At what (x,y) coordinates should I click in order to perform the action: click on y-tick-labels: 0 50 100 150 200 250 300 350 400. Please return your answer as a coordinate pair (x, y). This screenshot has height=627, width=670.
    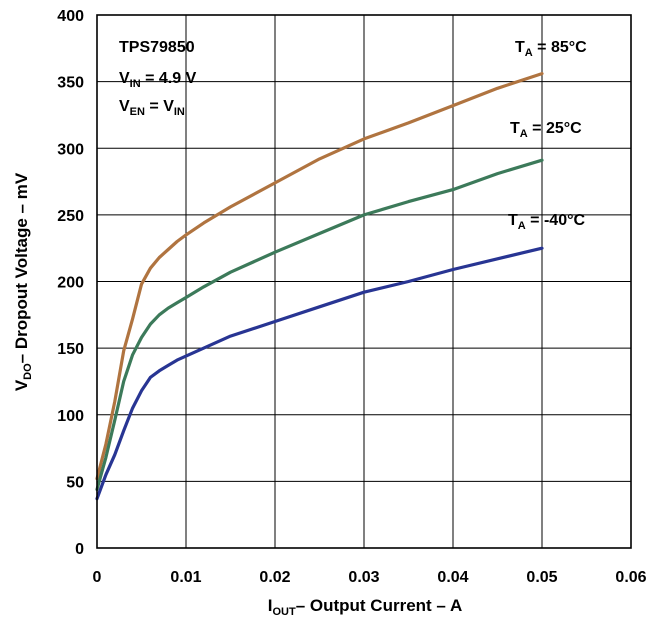
    Looking at the image, I should click on (70, 283).